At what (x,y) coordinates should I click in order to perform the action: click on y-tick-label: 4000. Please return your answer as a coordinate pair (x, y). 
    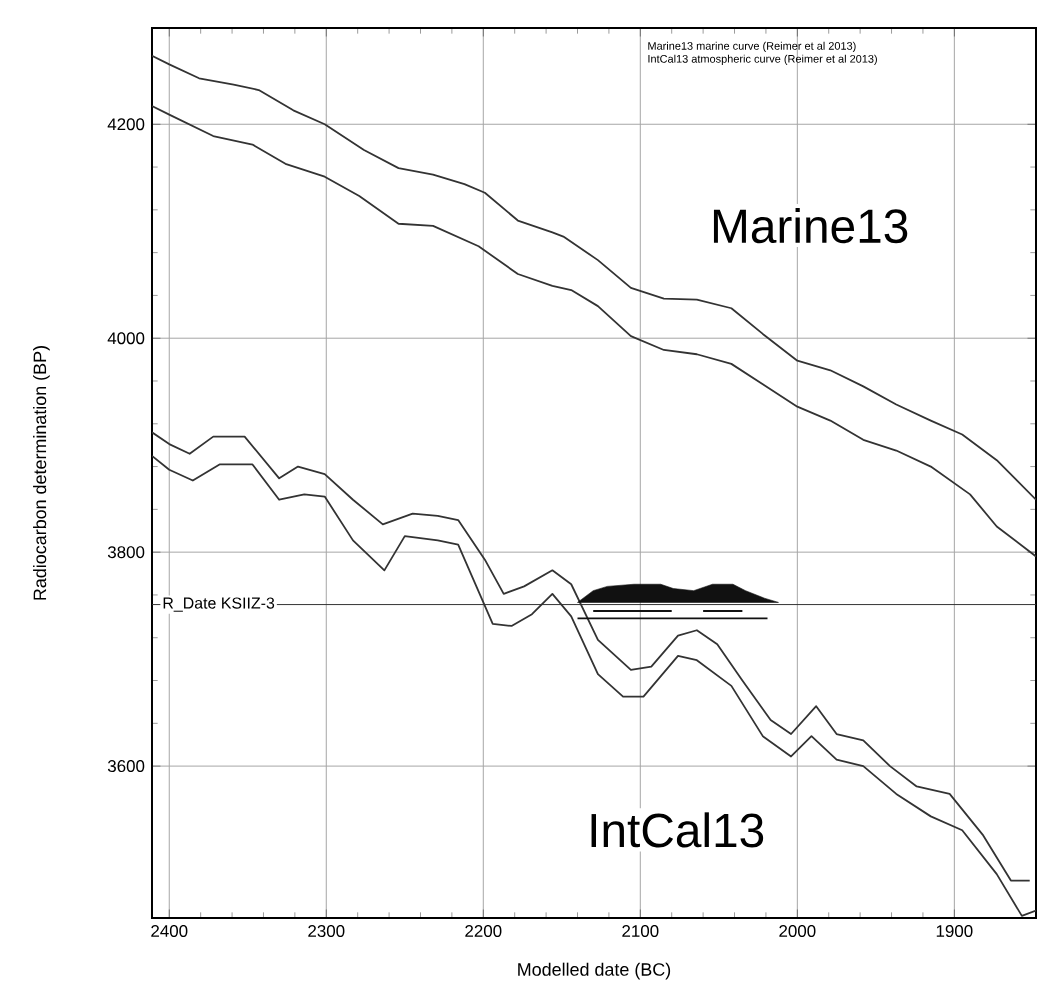
    Looking at the image, I should click on (126, 338).